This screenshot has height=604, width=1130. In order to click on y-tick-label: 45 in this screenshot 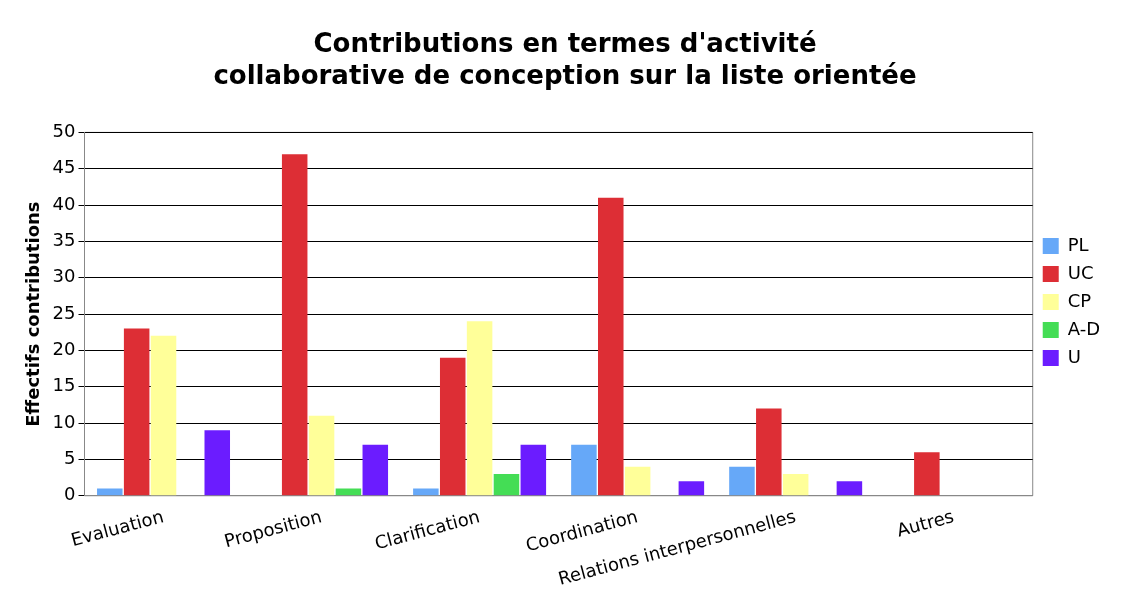, I will do `click(64, 167)`.